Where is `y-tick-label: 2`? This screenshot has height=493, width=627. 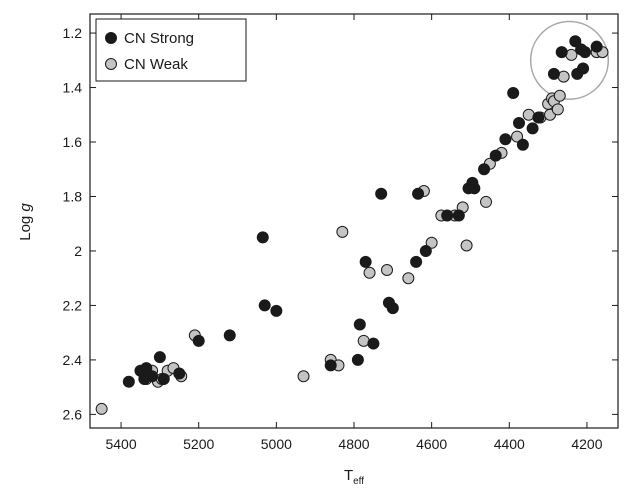 y-tick-label: 2 is located at coordinates (78, 251).